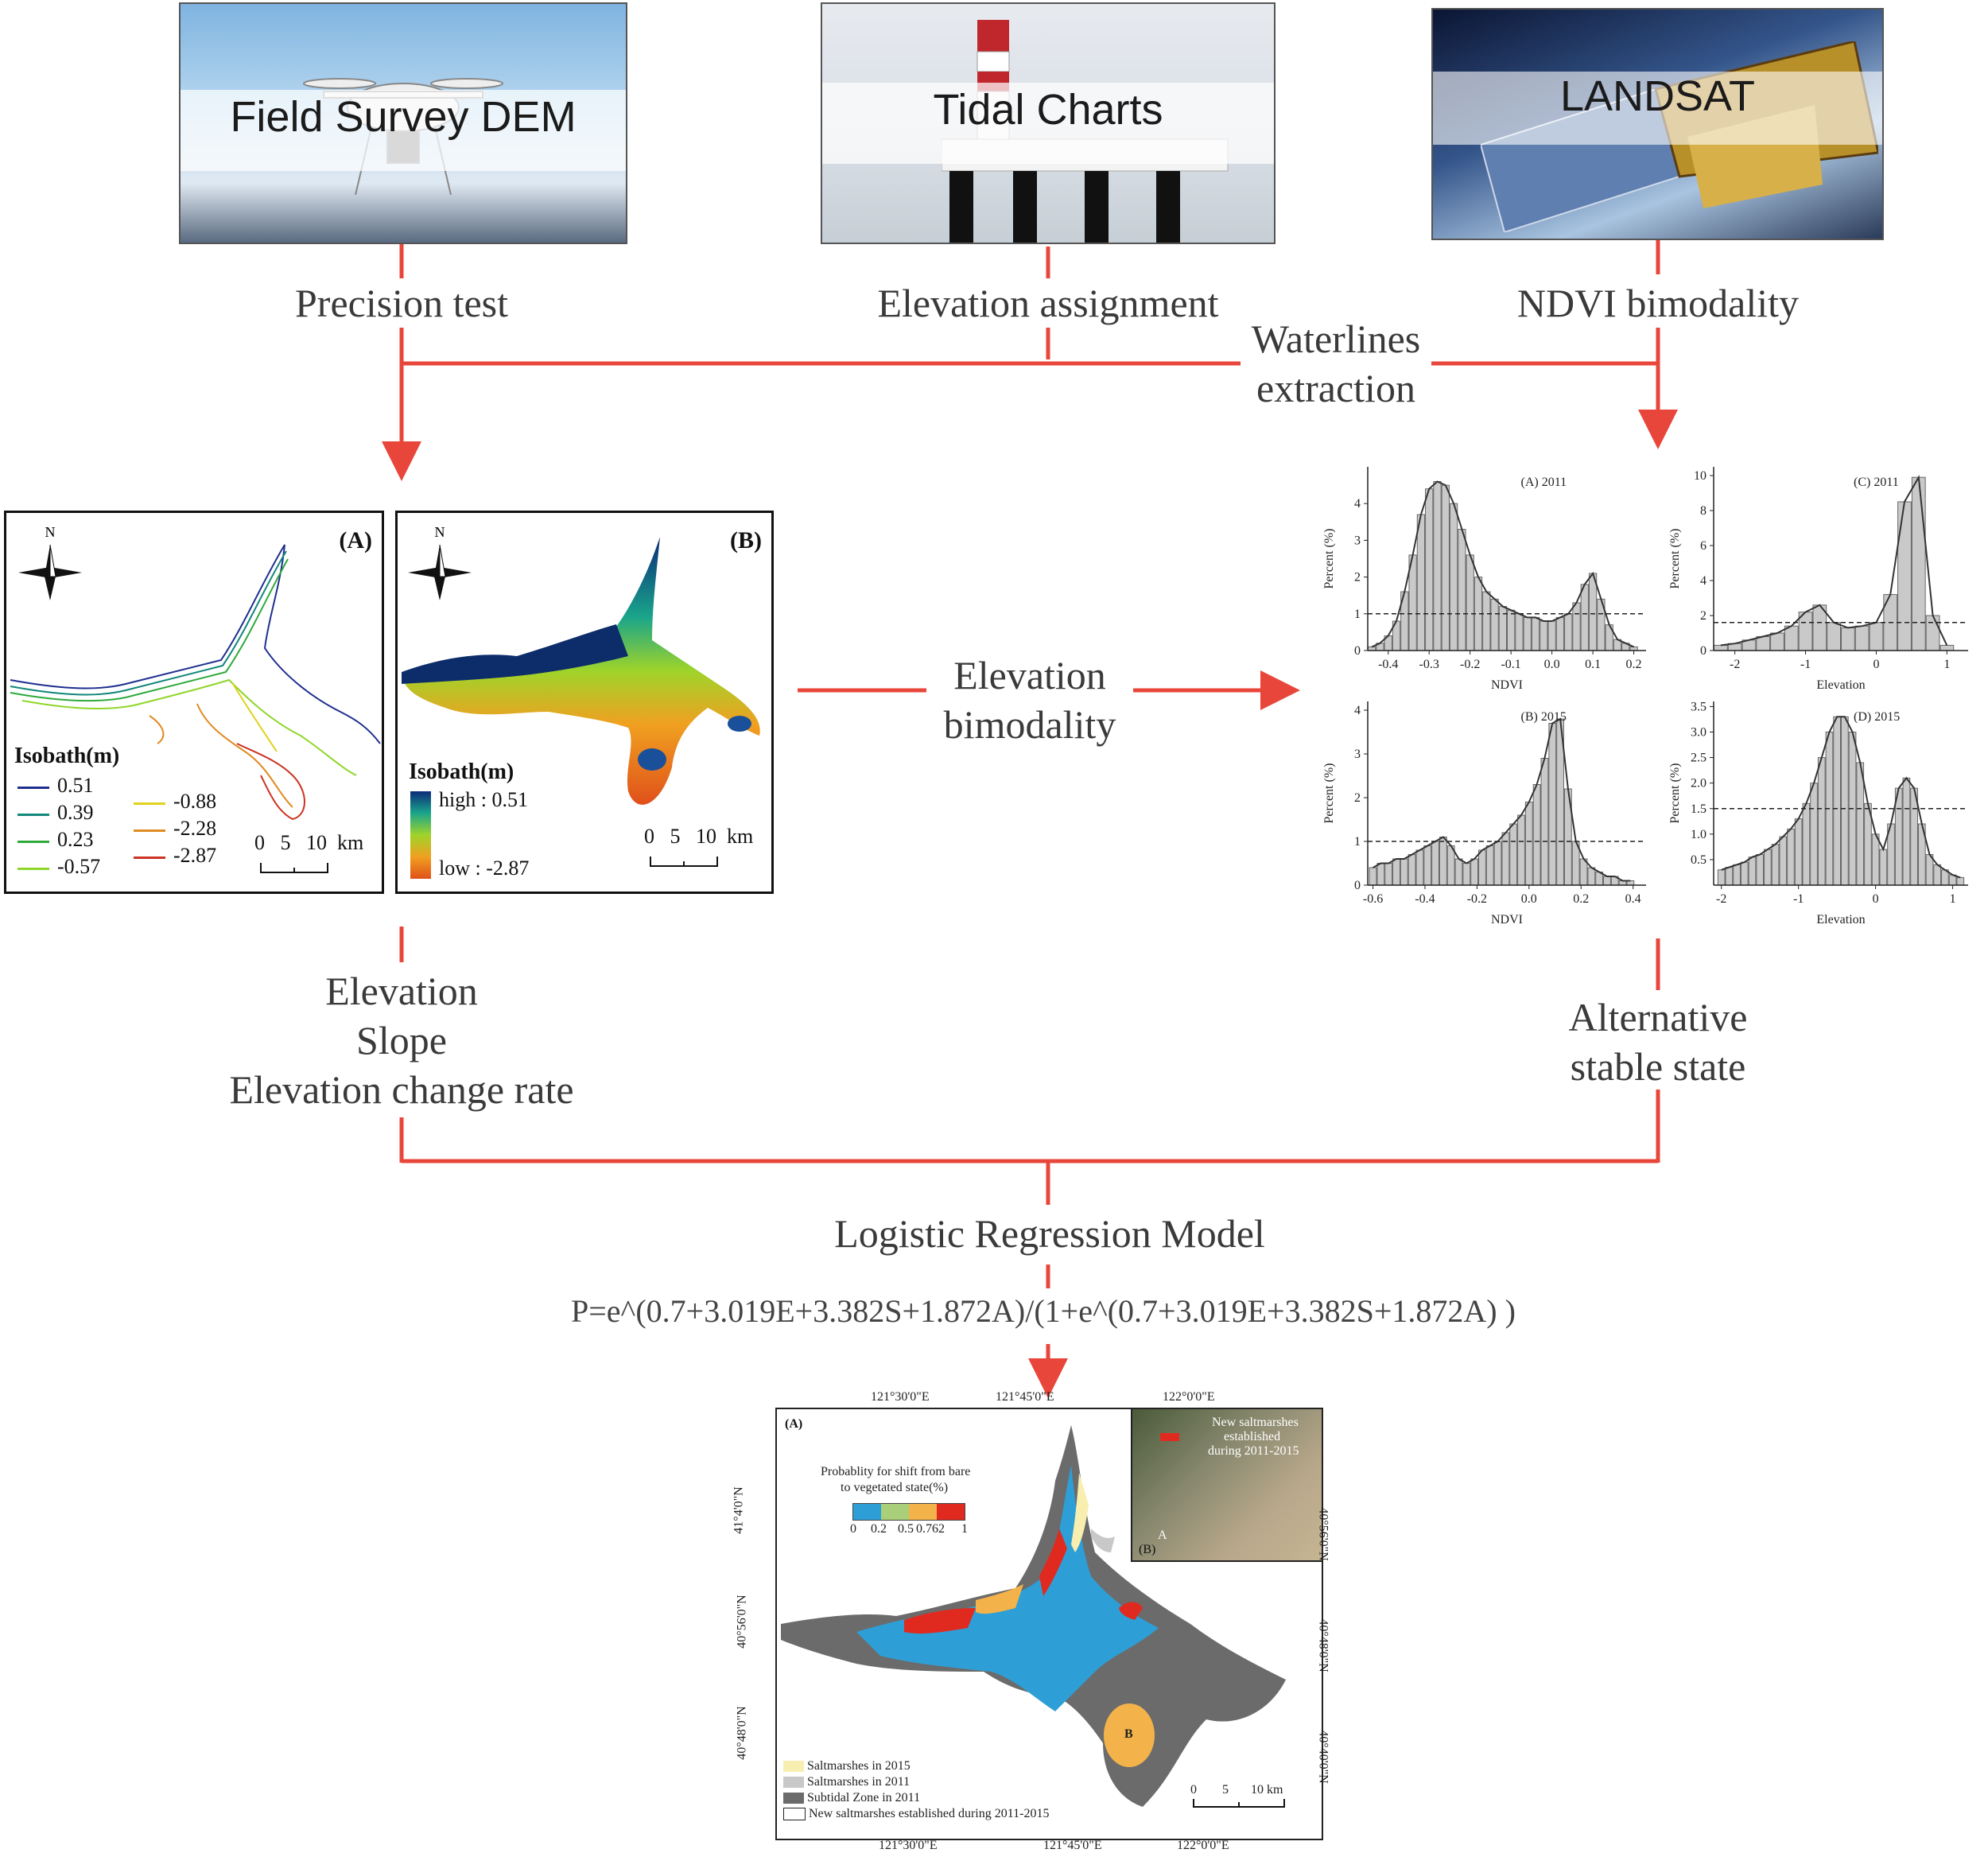 This screenshot has width=1988, height=1853. What do you see at coordinates (1335, 388) in the screenshot?
I see `waterlines-line2: extraction` at bounding box center [1335, 388].